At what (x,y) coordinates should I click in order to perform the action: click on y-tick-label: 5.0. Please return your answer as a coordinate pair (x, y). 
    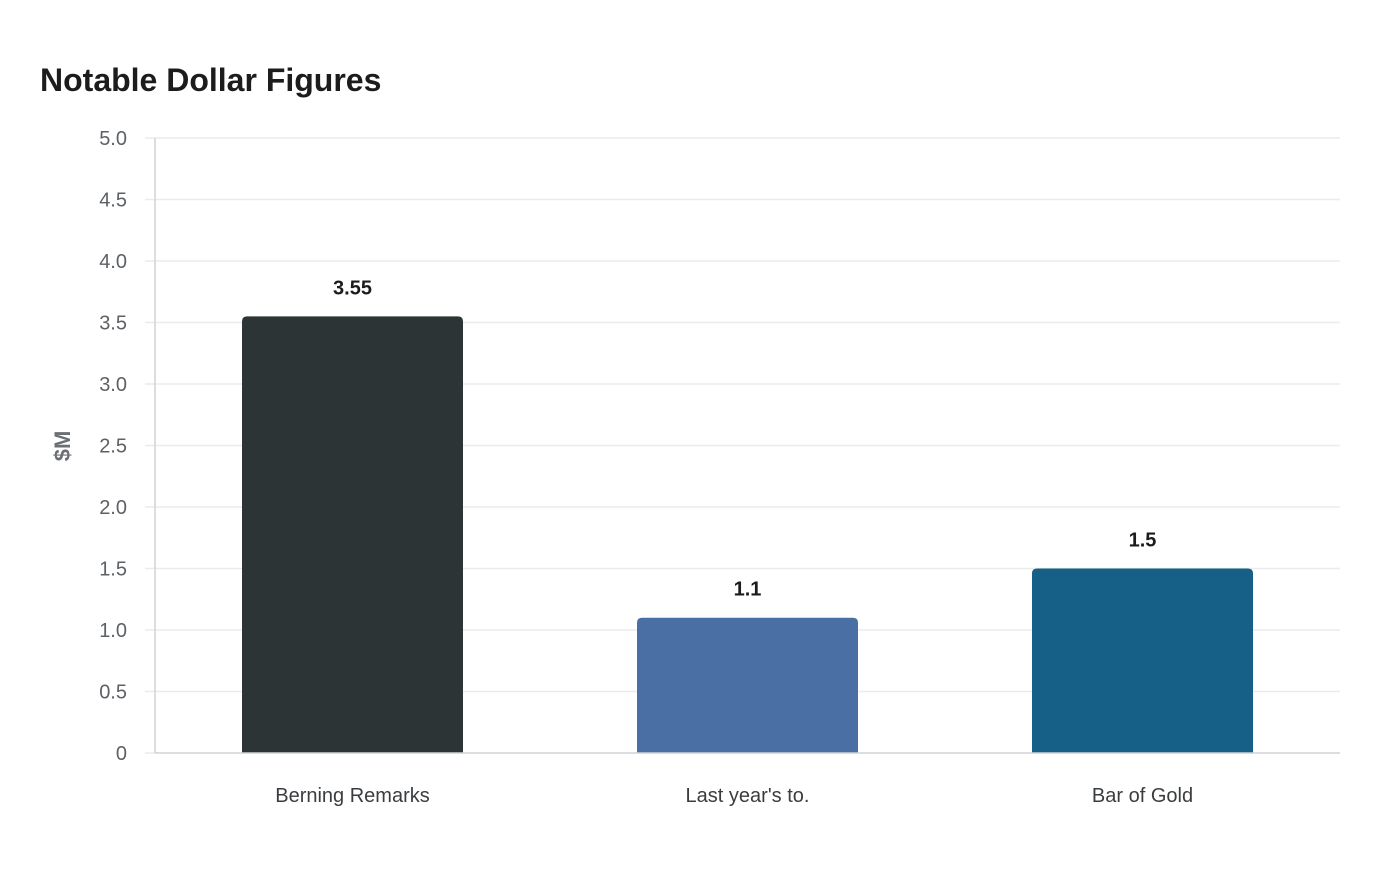
    Looking at the image, I should click on (113, 139).